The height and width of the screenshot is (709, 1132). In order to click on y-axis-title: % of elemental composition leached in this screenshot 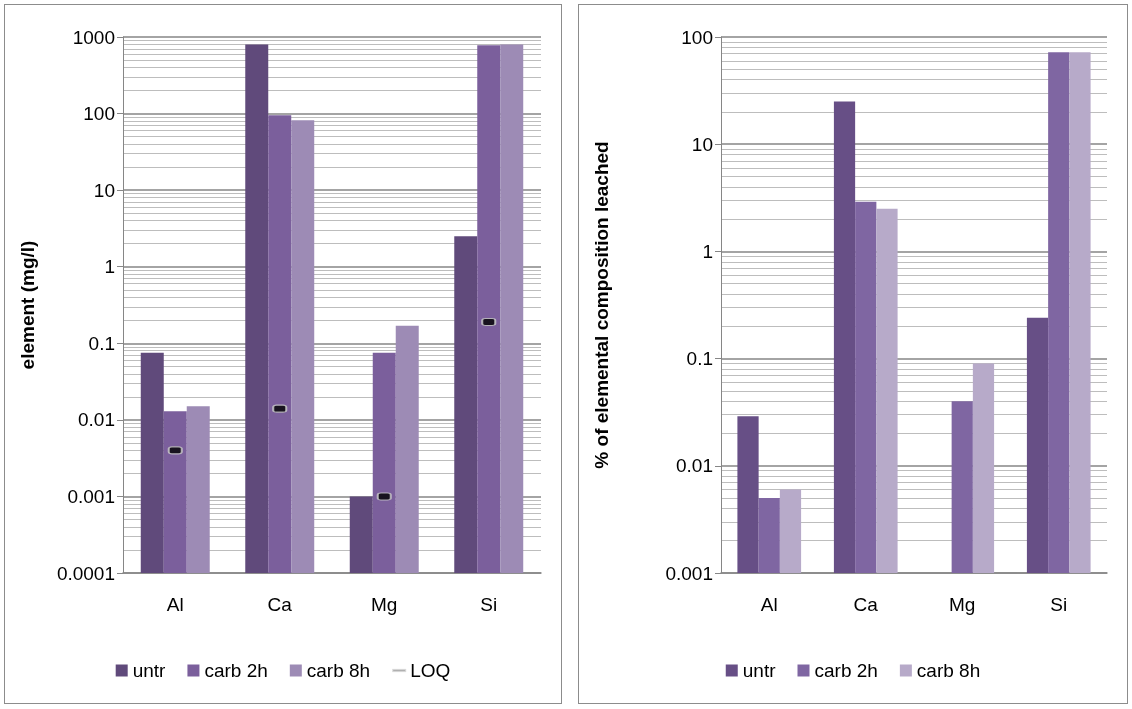, I will do `click(601, 305)`.